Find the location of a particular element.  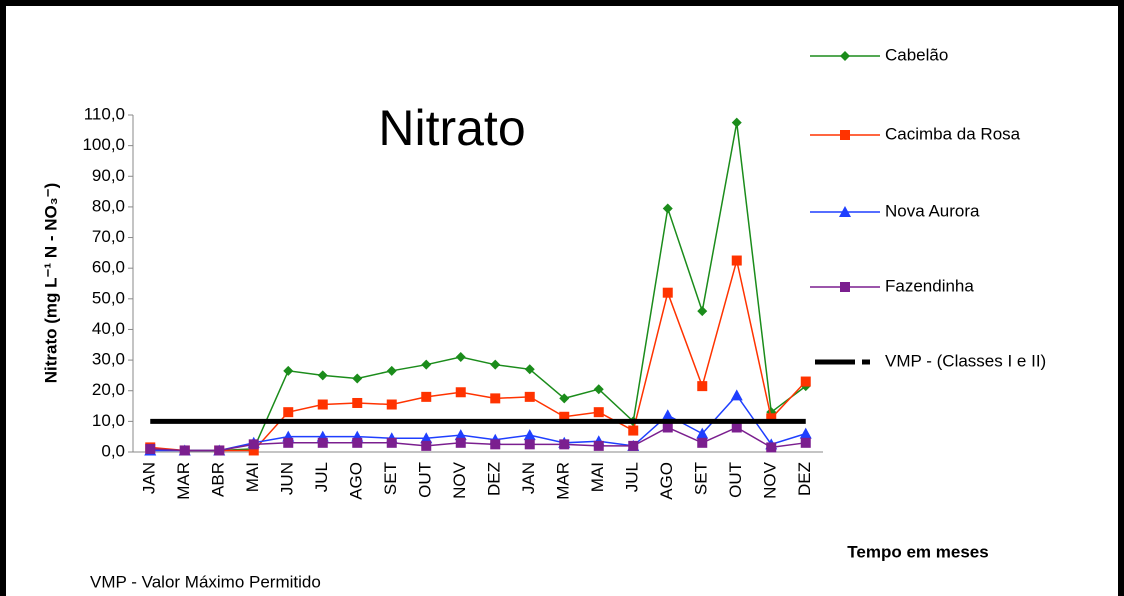

x-tick-label: ABR is located at coordinates (218, 479).